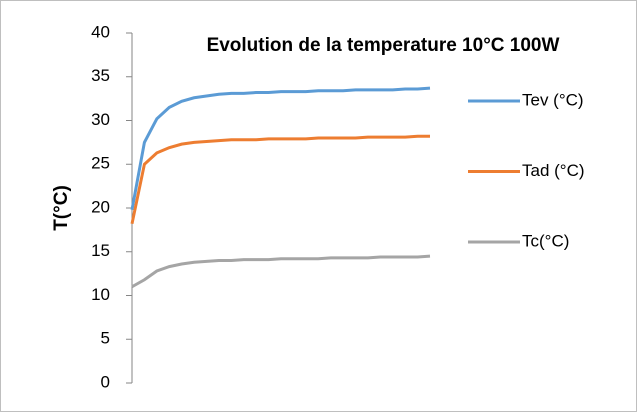 The width and height of the screenshot is (638, 413). What do you see at coordinates (105, 338) in the screenshot?
I see `y-tick-label: 5` at bounding box center [105, 338].